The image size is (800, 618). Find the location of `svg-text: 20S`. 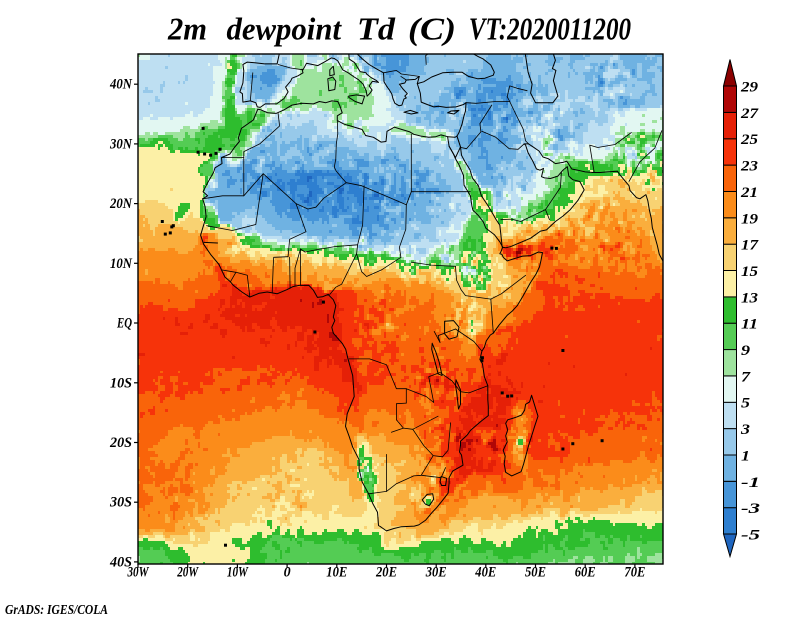

svg-text: 20S is located at coordinates (120, 443).